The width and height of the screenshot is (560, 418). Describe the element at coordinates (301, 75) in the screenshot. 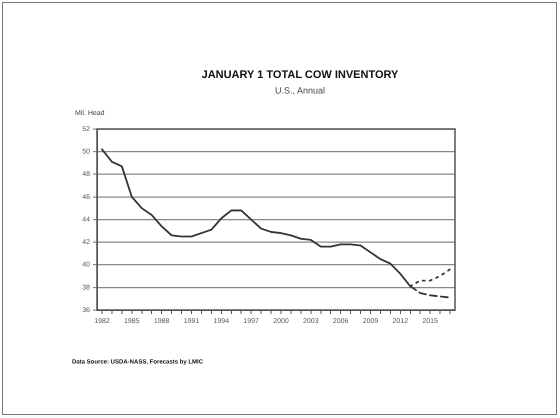

I see `chart-title: JANUARY 1 TOTAL COW INVENTORY` at that location.